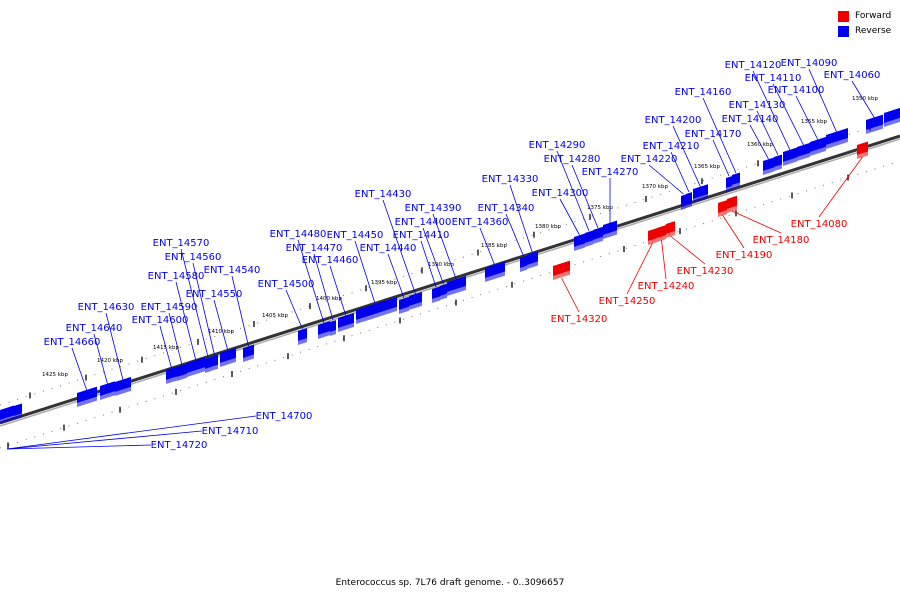  I want to click on gene-label: ENT_14600, so click(160, 320).